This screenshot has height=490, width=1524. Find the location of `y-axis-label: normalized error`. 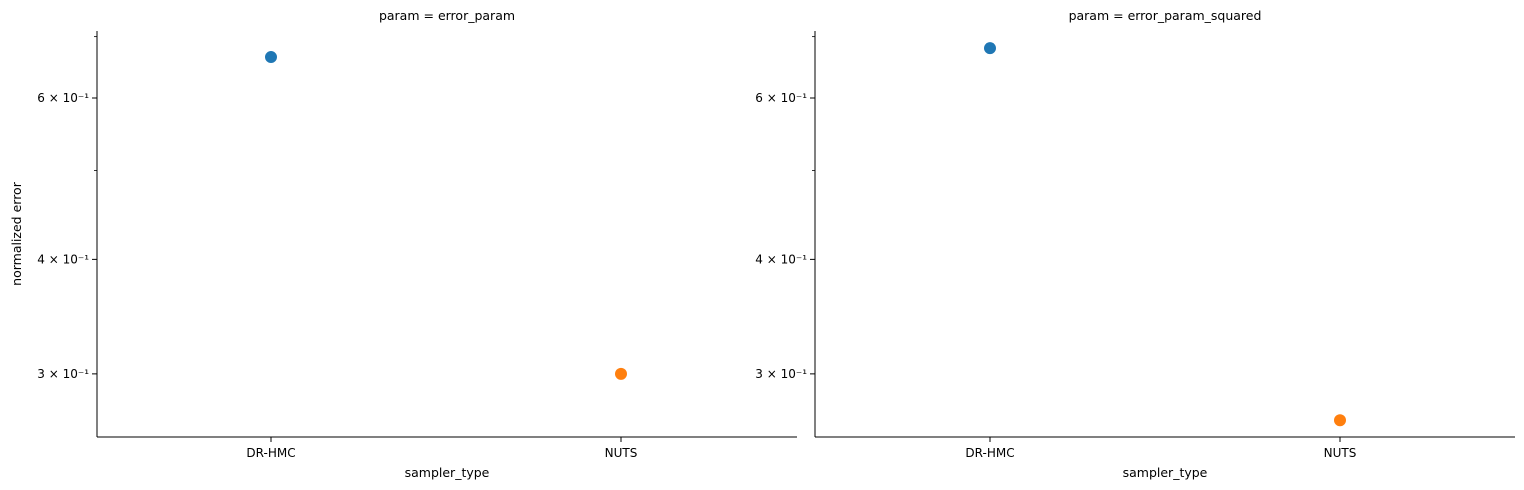

y-axis-label: normalized error is located at coordinates (16, 233).